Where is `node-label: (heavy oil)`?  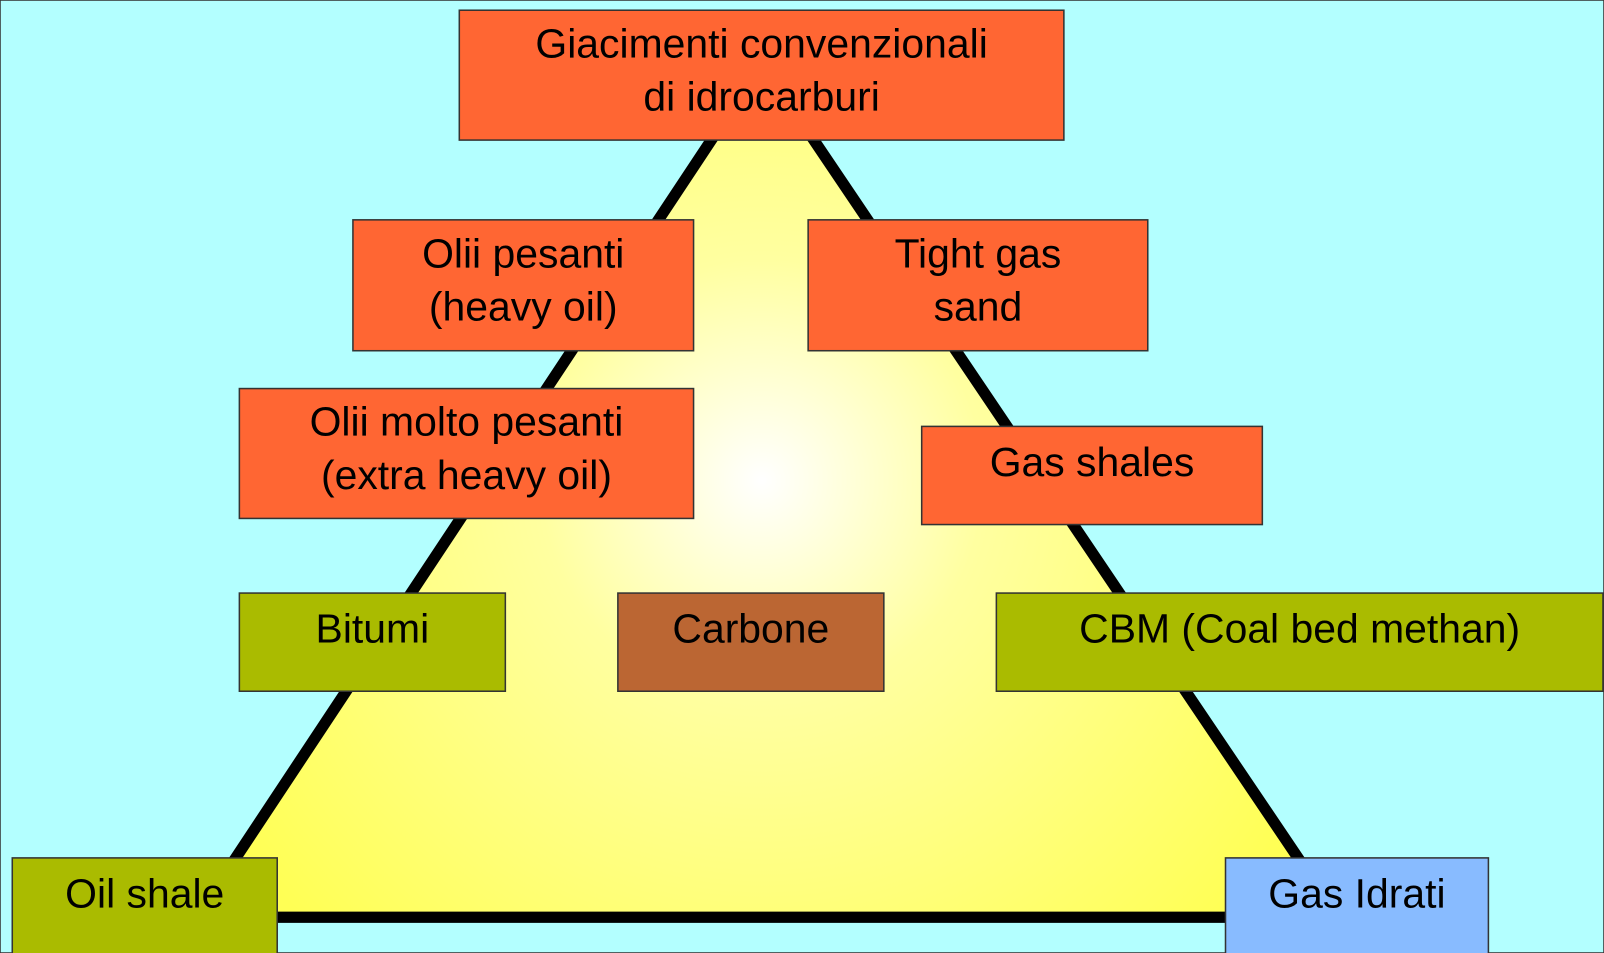 node-label: (heavy oil) is located at coordinates (523, 307).